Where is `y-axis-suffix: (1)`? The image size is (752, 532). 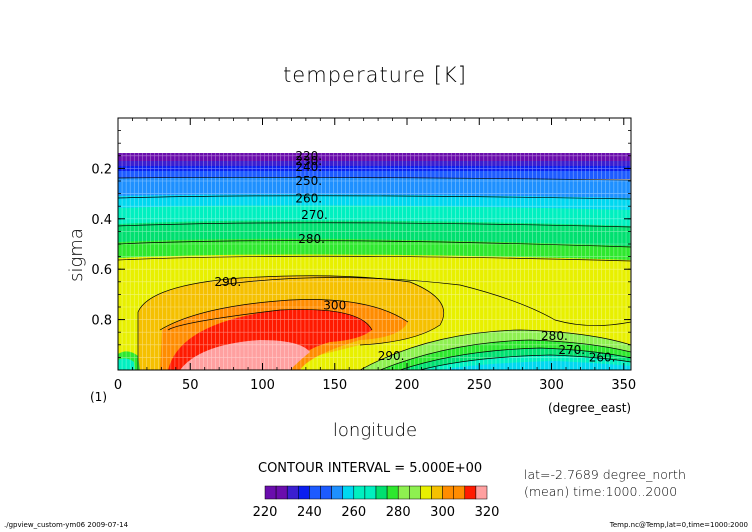
y-axis-suffix: (1) is located at coordinates (98, 397).